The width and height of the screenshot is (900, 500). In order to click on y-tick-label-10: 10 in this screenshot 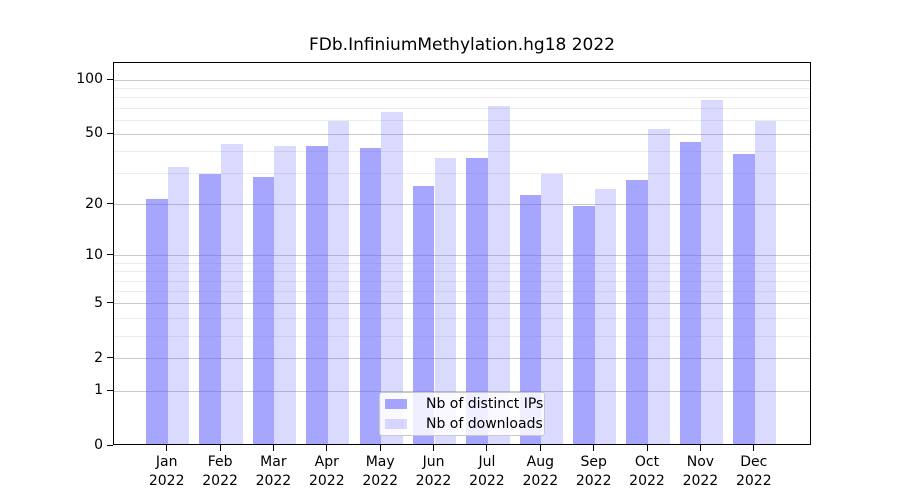, I will do `click(94, 254)`.